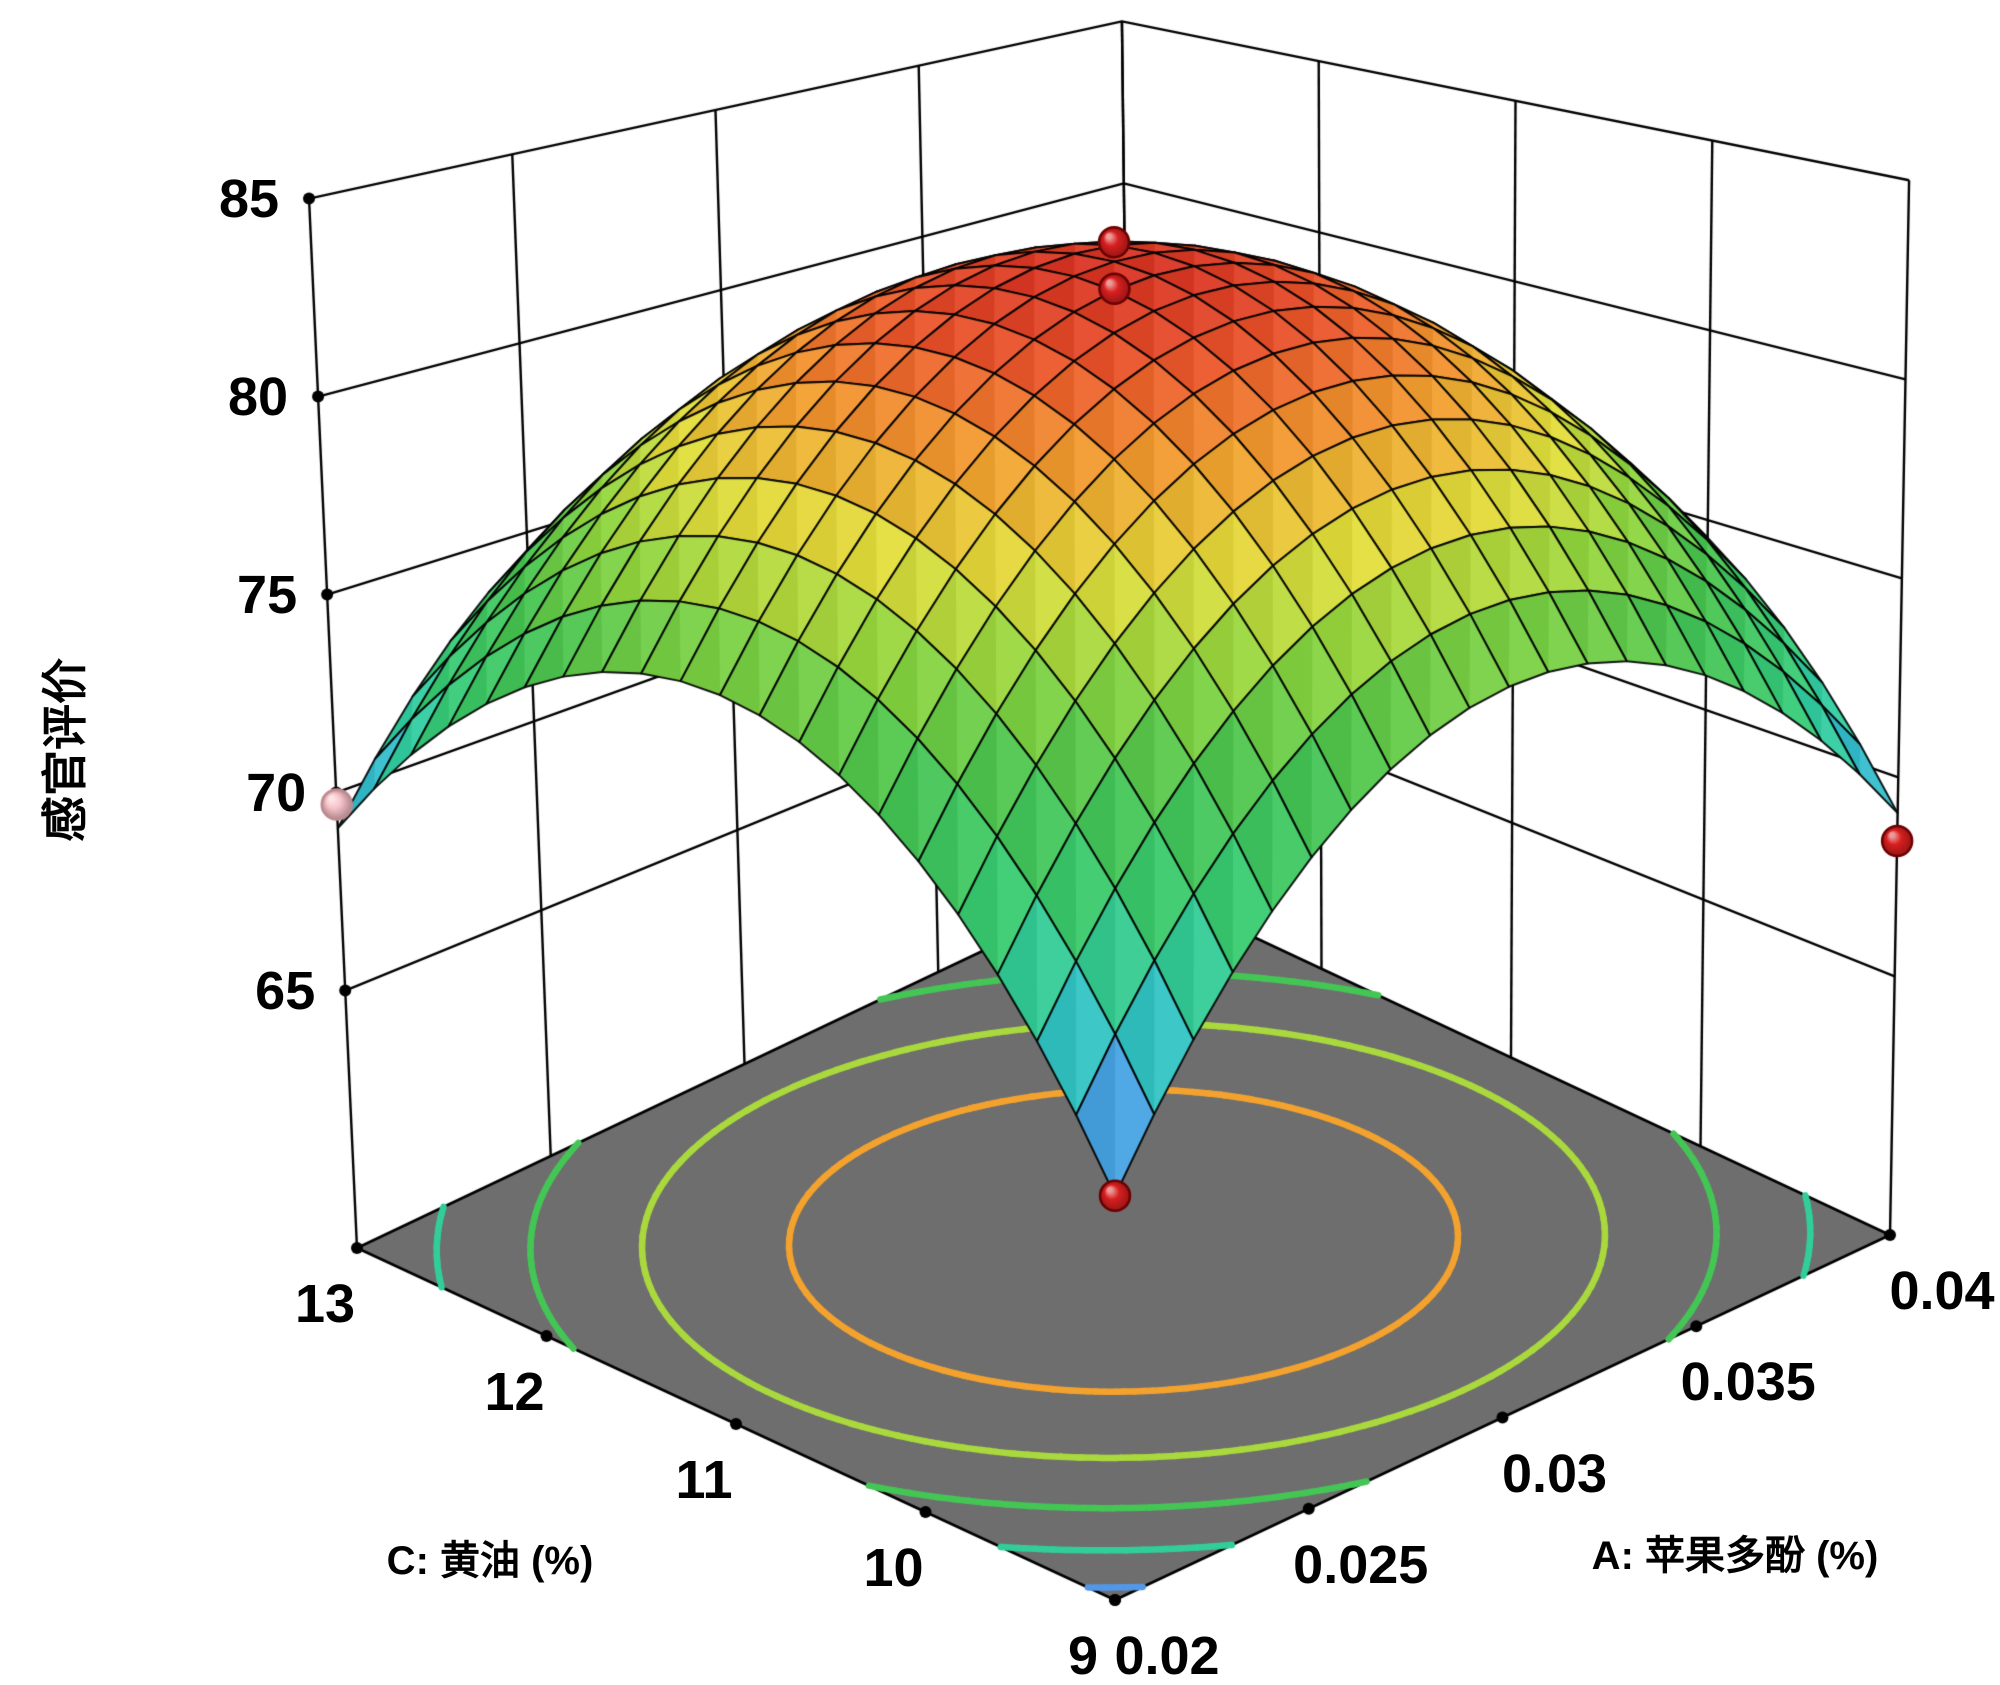 The height and width of the screenshot is (1685, 2000). What do you see at coordinates (1554, 1473) in the screenshot?
I see `x-tick-label: 0.03` at bounding box center [1554, 1473].